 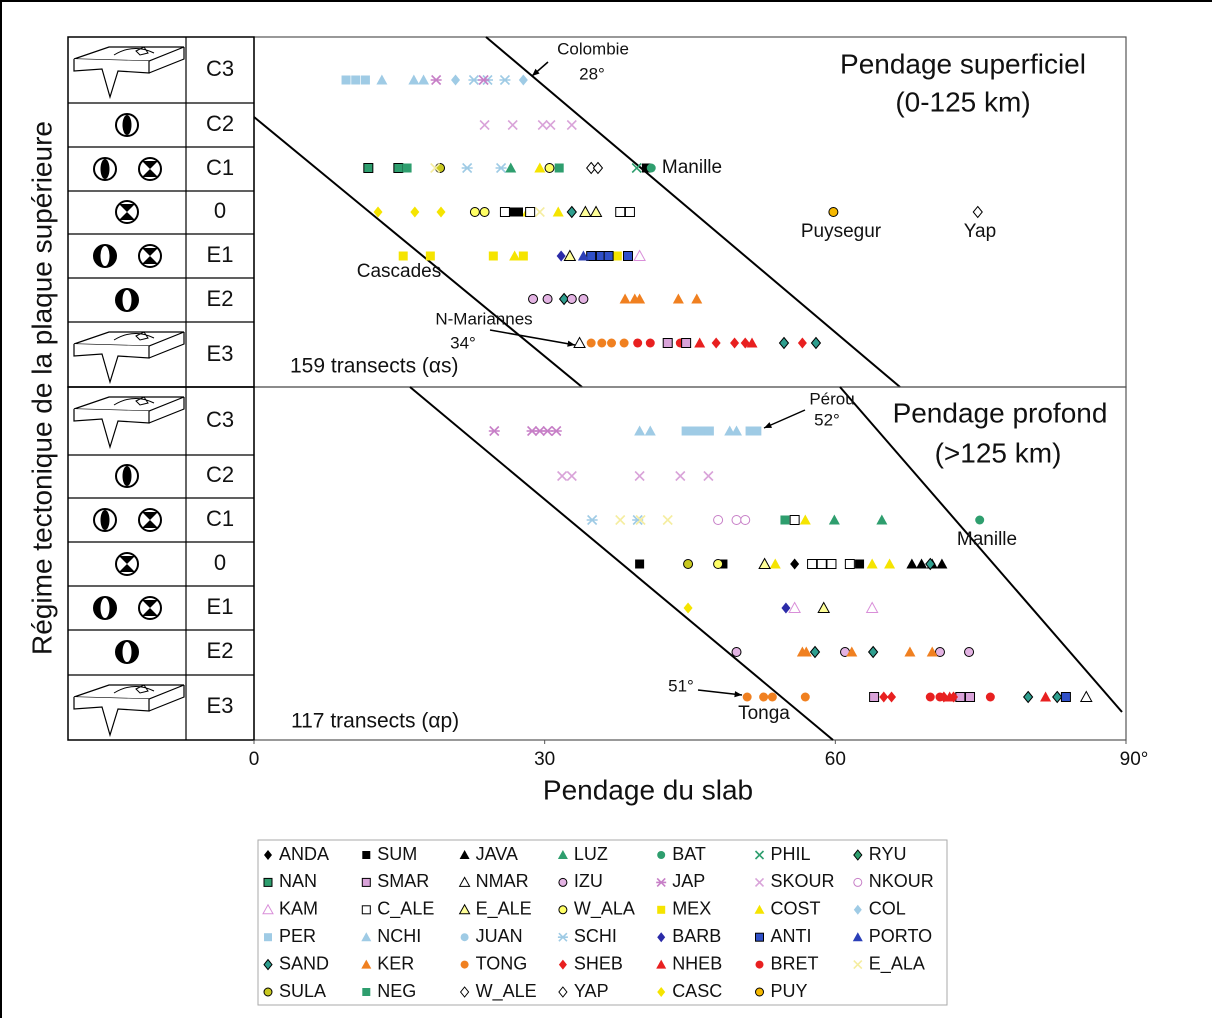 What do you see at coordinates (987, 539) in the screenshot?
I see `annotation: Manille` at bounding box center [987, 539].